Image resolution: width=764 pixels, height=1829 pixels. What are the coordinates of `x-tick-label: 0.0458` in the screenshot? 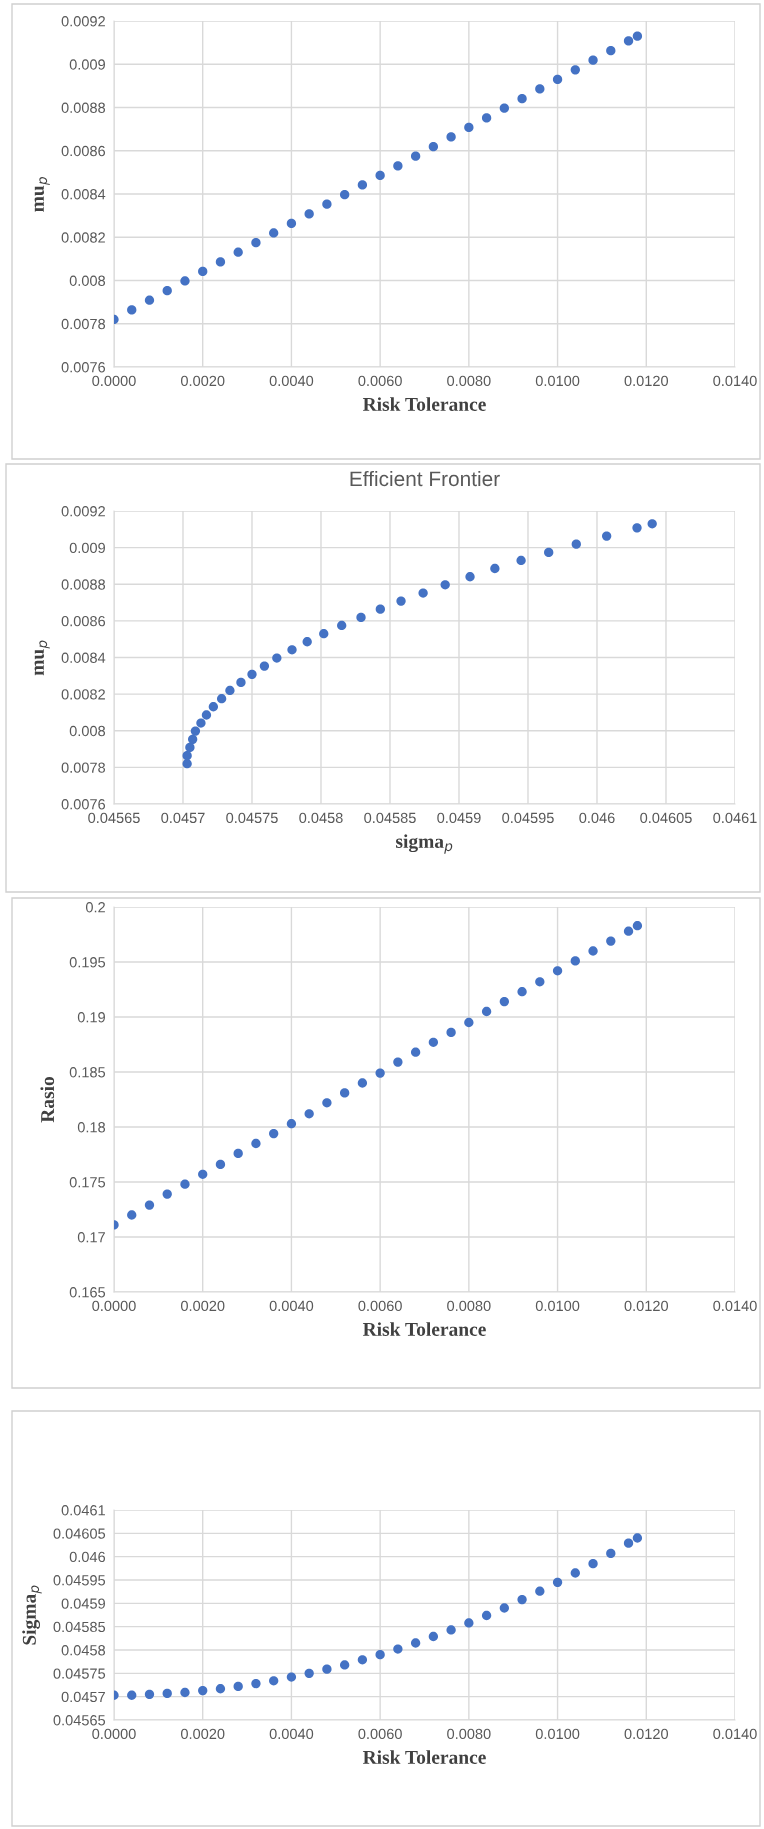 It's located at (321, 818).